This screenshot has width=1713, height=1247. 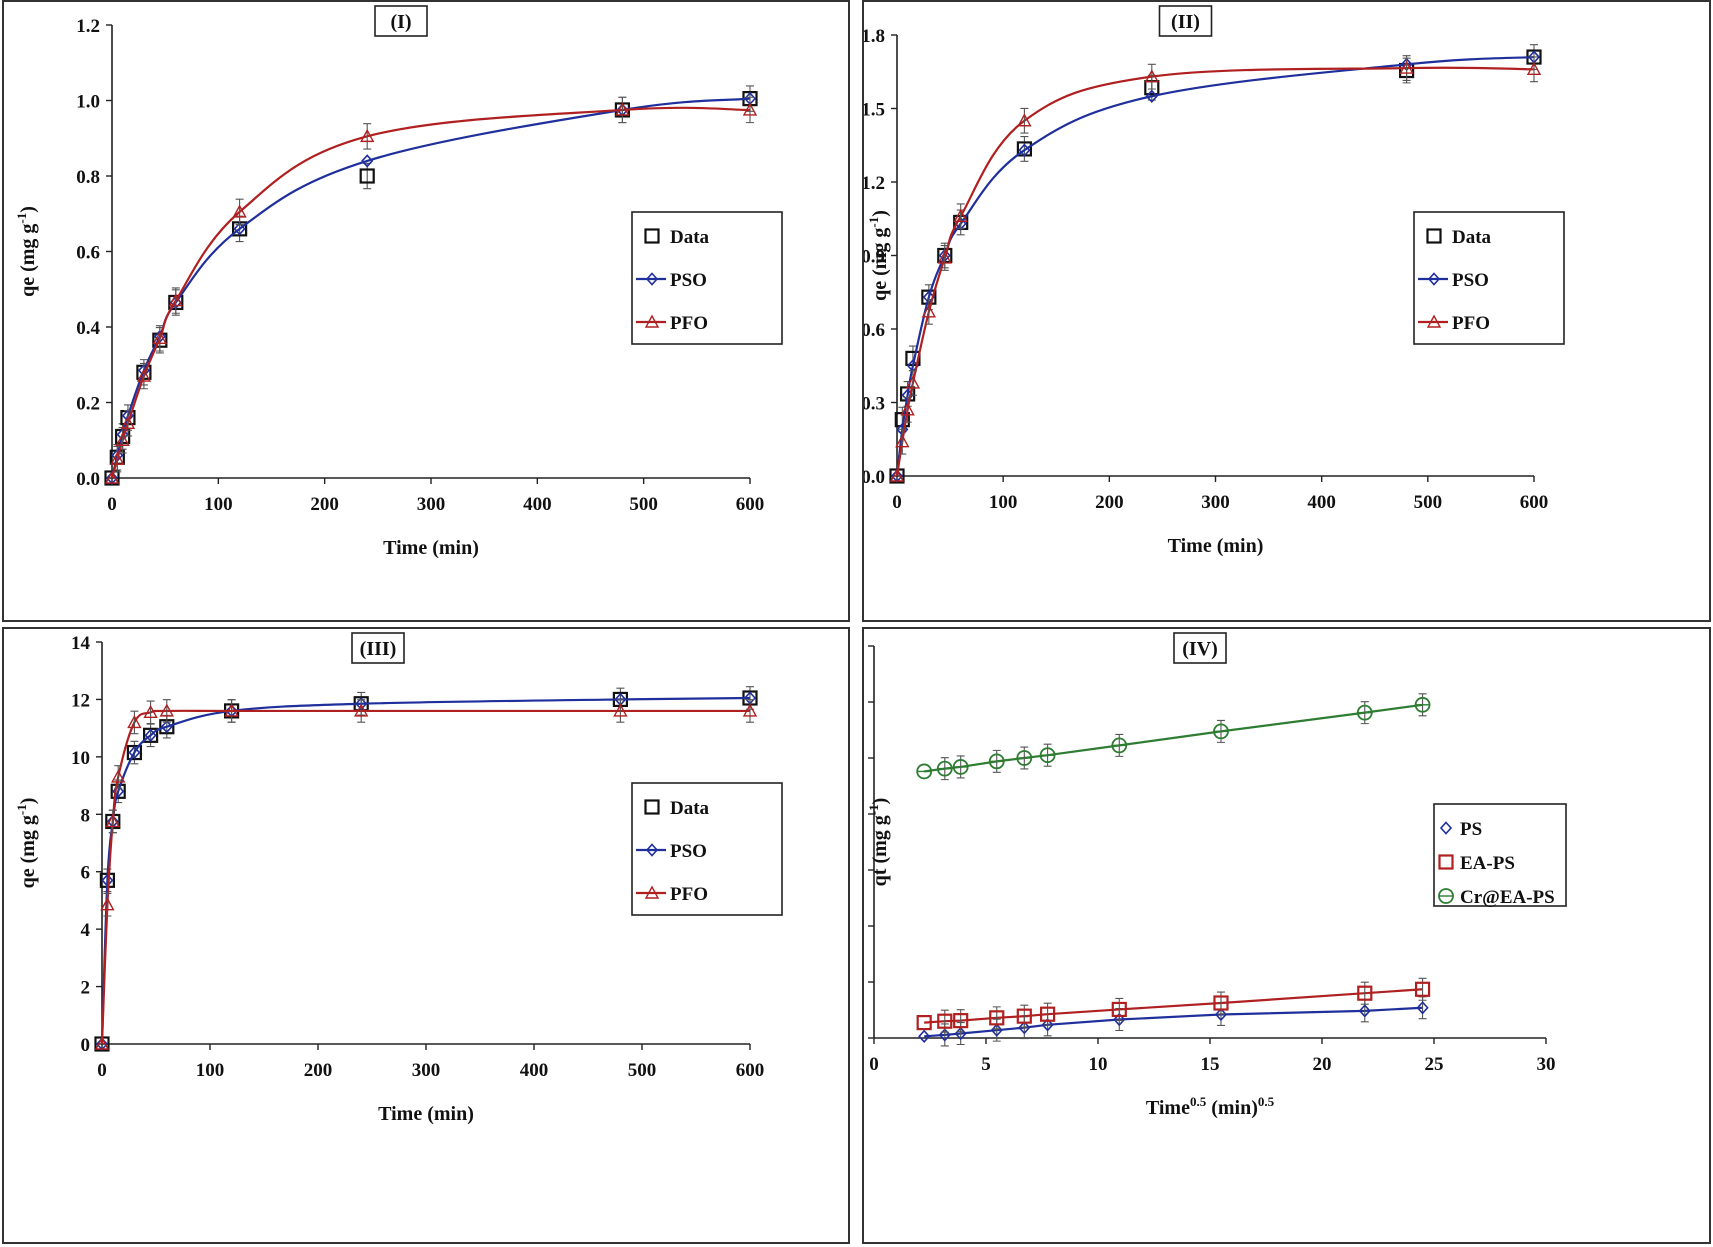 What do you see at coordinates (21, 218) in the screenshot?
I see `y-label-sup: -1` at bounding box center [21, 218].